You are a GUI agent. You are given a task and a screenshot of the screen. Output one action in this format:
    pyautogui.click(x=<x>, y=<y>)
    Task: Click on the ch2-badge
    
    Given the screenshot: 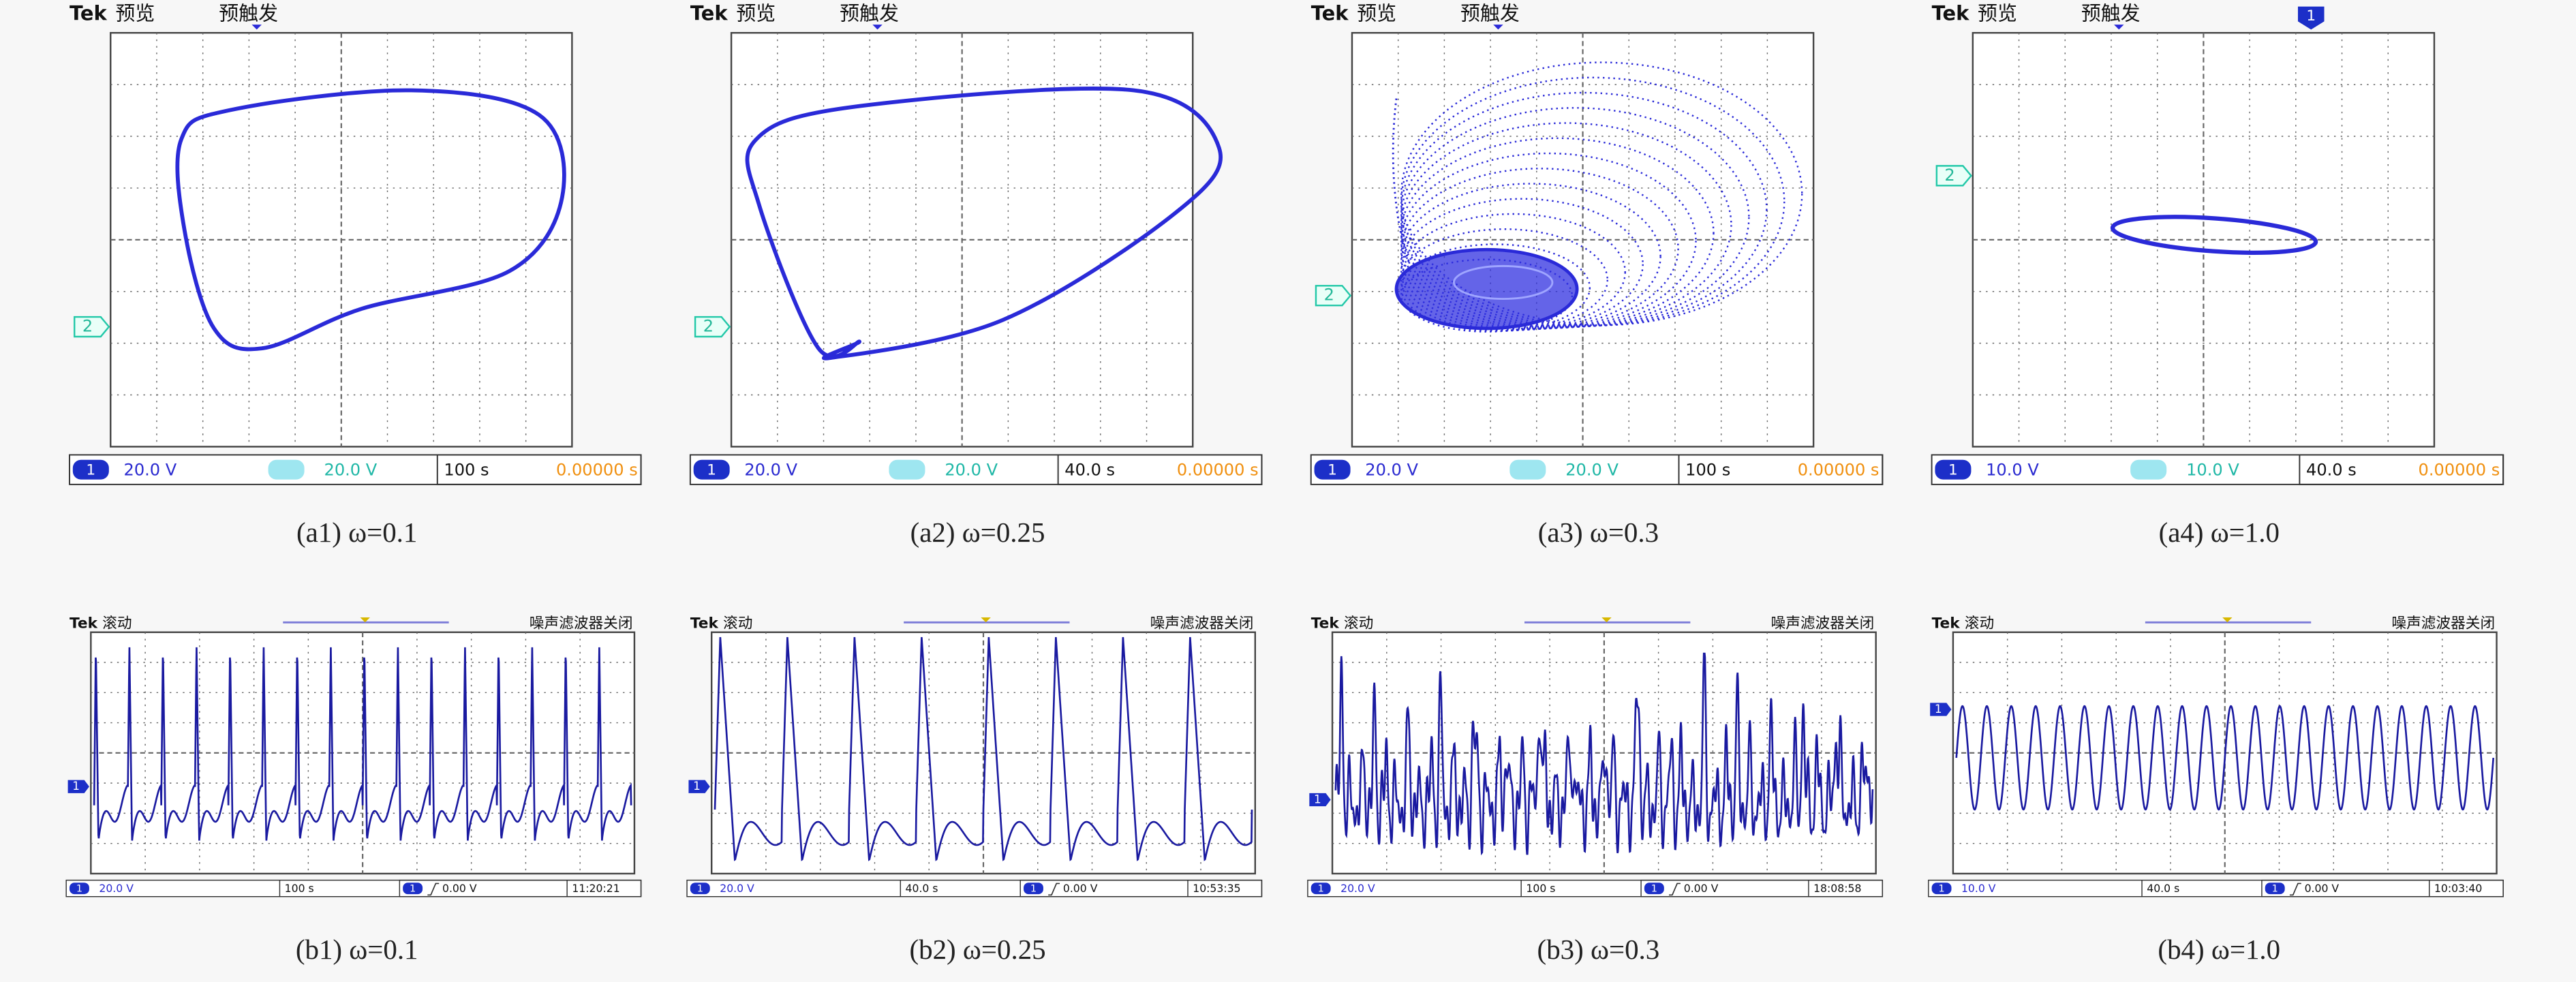 What is the action you would take?
    pyautogui.click(x=1527, y=469)
    